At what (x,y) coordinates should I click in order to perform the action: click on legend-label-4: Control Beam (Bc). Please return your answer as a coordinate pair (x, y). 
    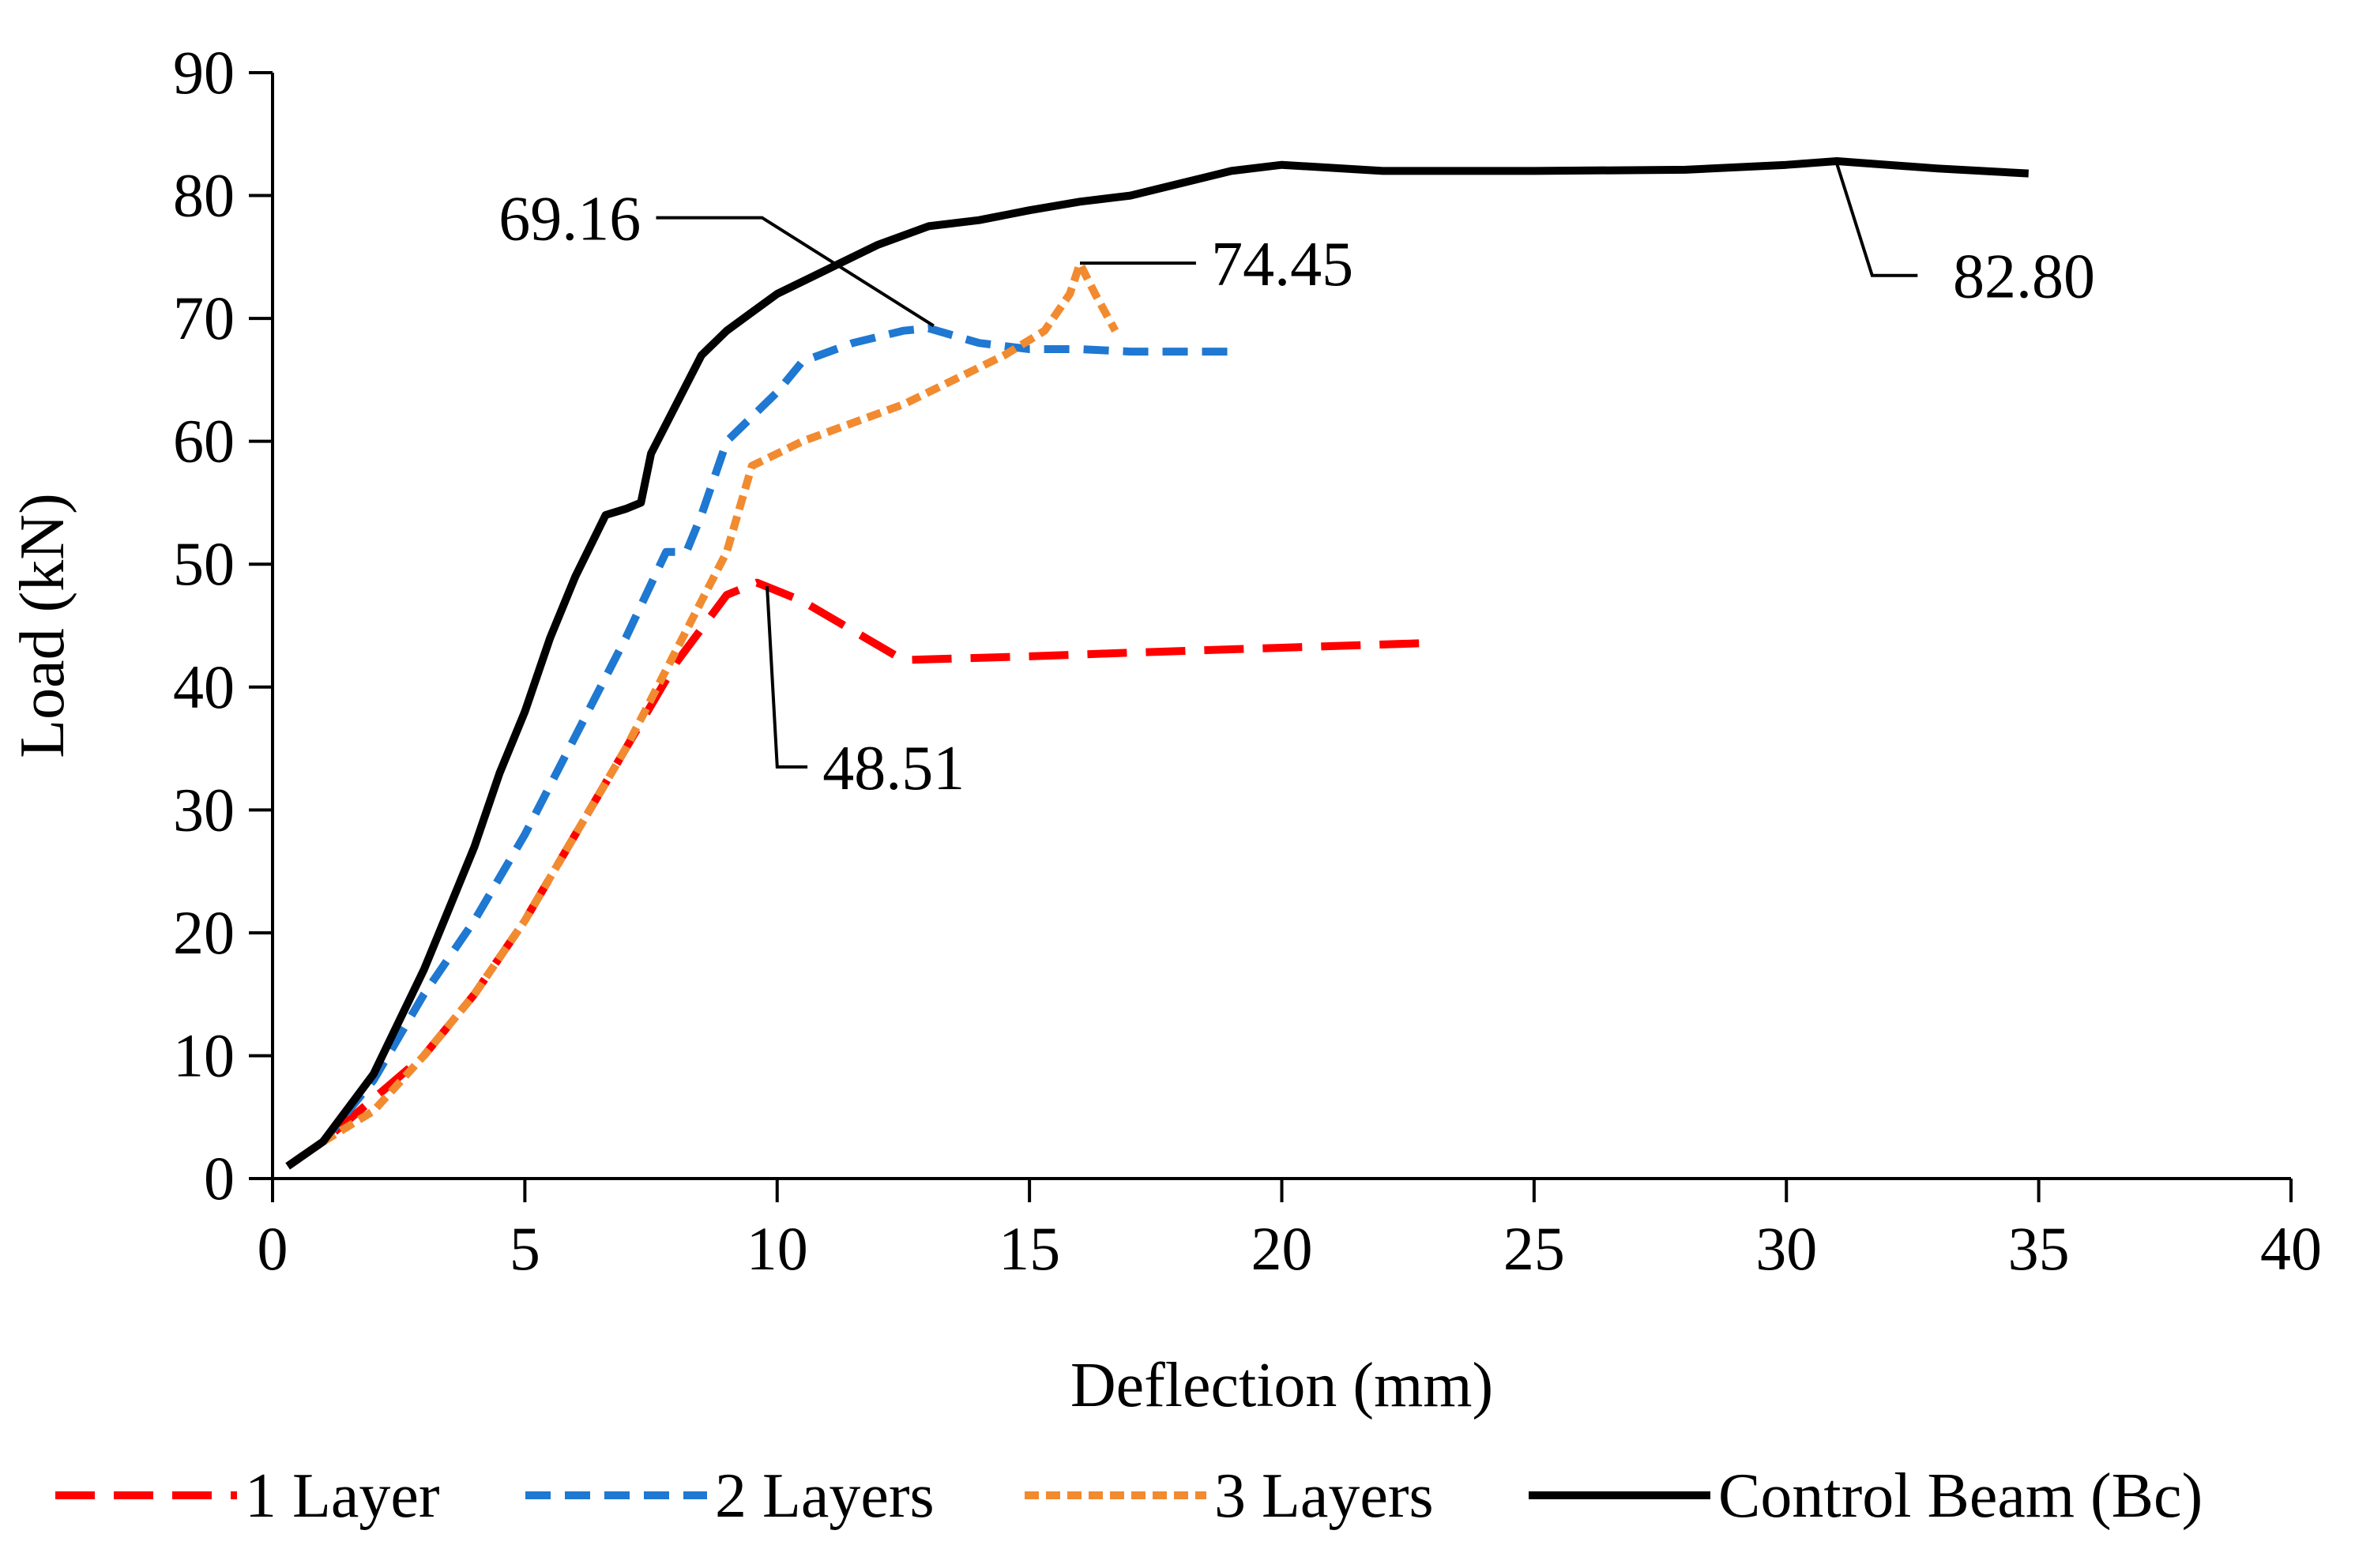
    Looking at the image, I should click on (1960, 1496).